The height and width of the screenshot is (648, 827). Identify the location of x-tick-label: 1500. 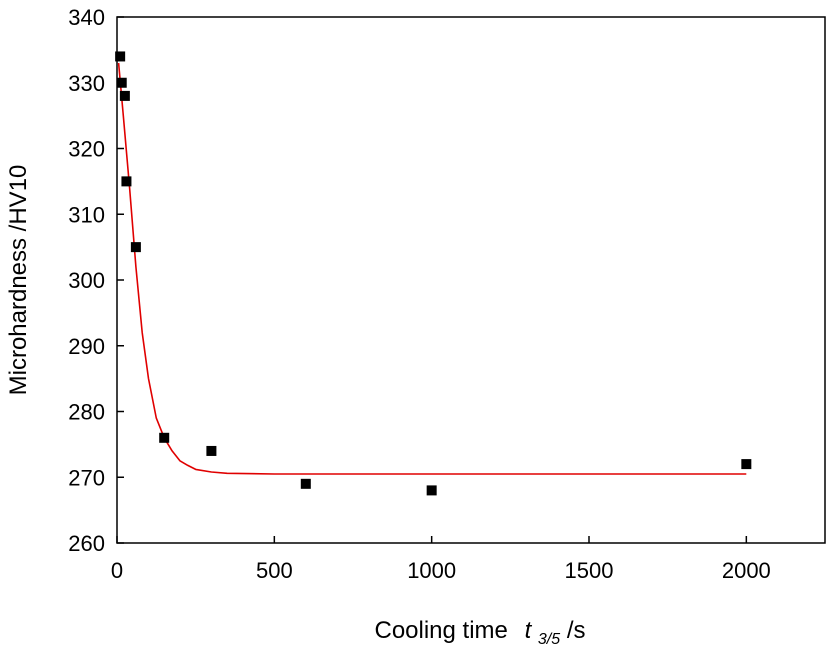
(589, 570).